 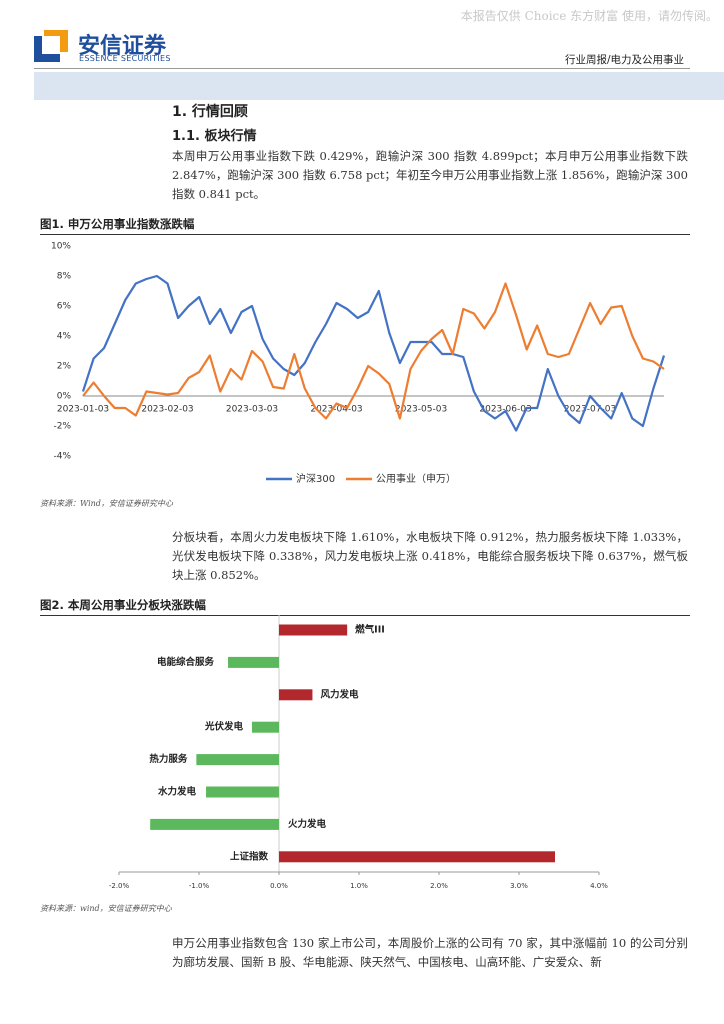 What do you see at coordinates (590, 410) in the screenshot?
I see `x-tick-label: 2023-07-03` at bounding box center [590, 410].